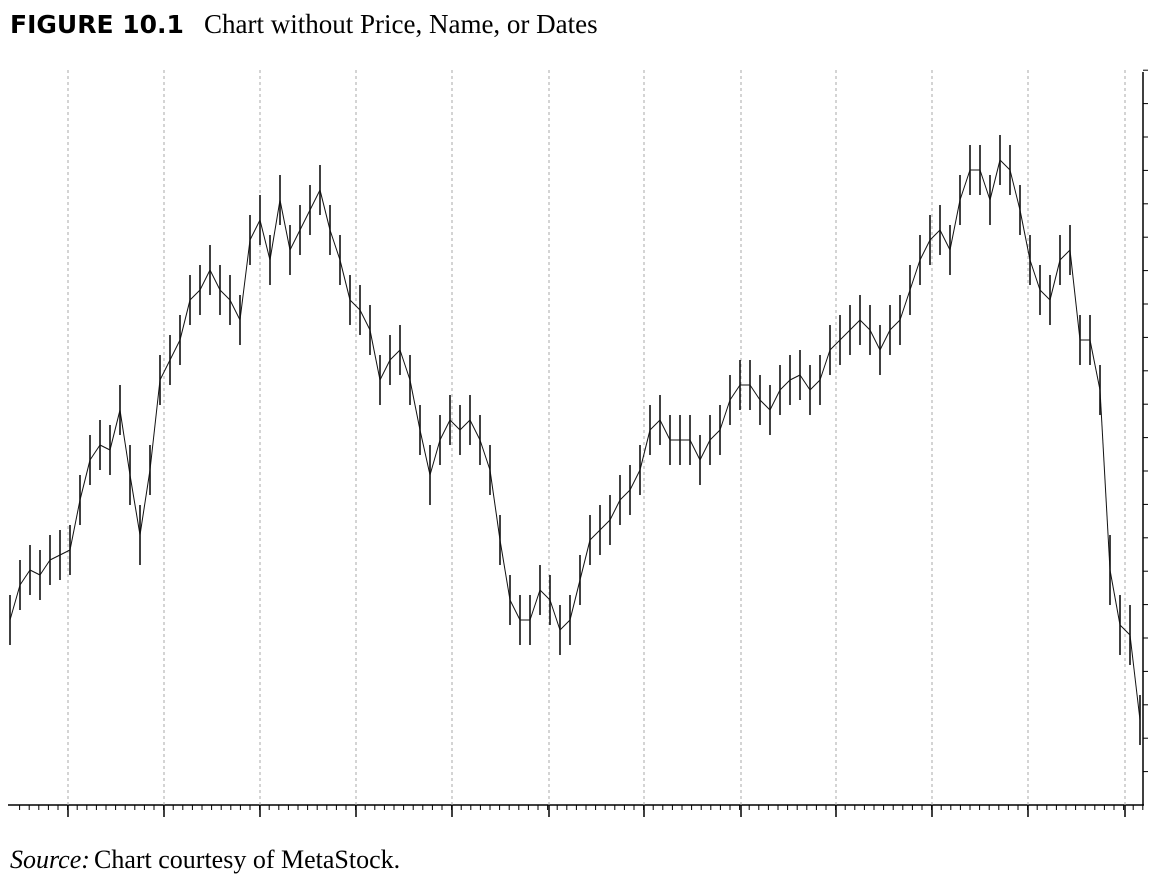  Describe the element at coordinates (401, 24) in the screenshot. I see `chart-title: Chart without Price, Name, or Dates` at that location.